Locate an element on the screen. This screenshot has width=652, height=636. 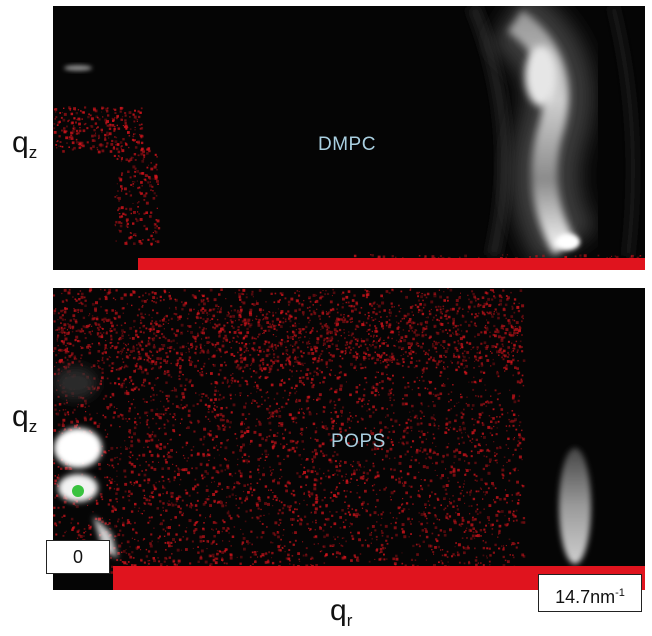
dmpc-label: DMPC is located at coordinates (347, 144).